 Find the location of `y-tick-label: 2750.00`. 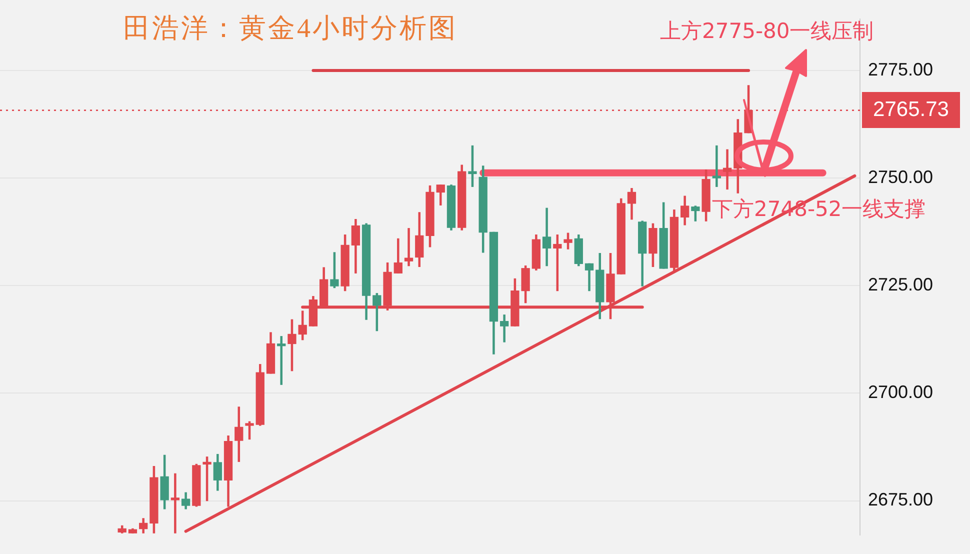

y-tick-label: 2750.00 is located at coordinates (901, 176).